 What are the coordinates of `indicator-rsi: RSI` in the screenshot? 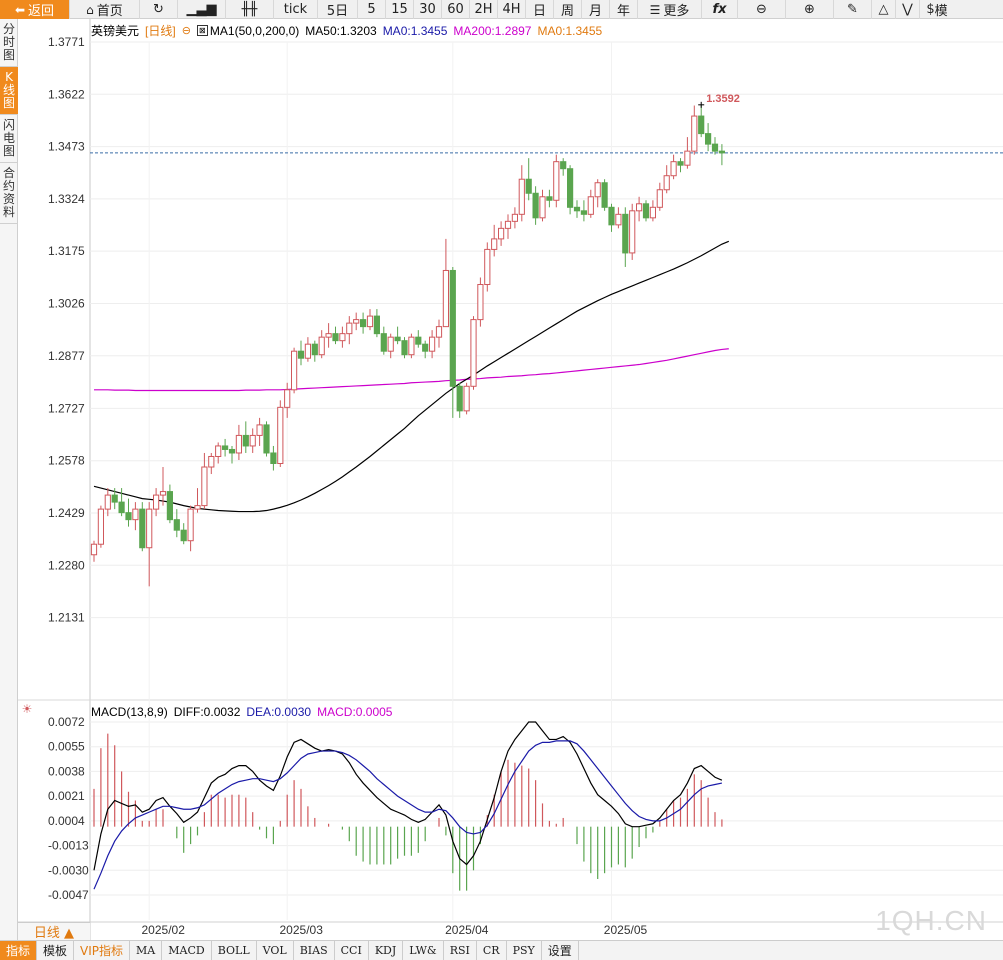 It's located at (460, 950).